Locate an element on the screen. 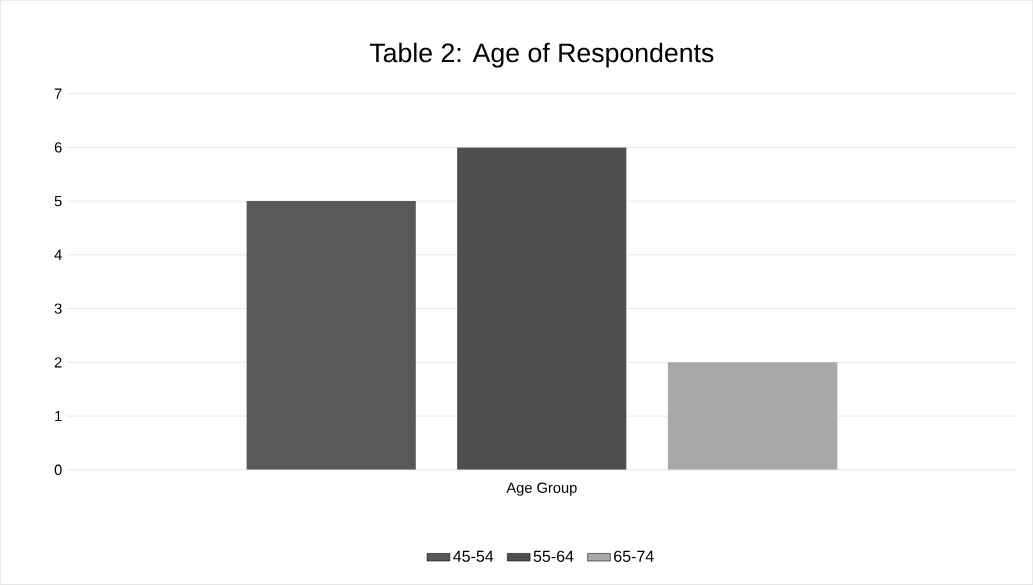  legend-label: 45-54 is located at coordinates (473, 556).